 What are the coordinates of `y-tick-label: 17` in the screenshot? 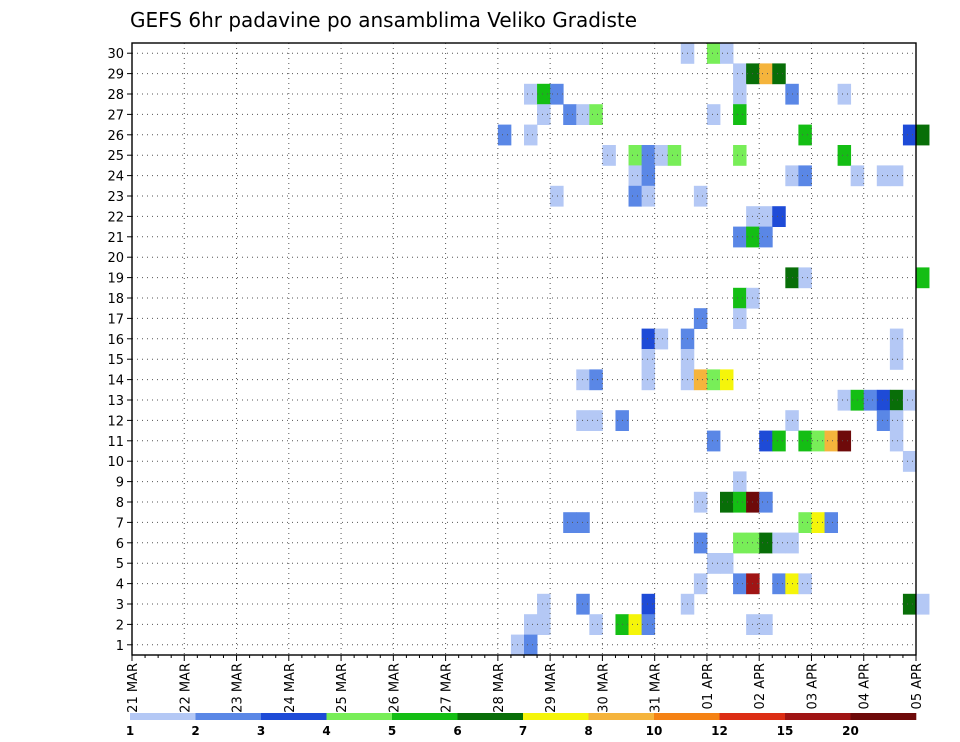 It's located at (115, 319).